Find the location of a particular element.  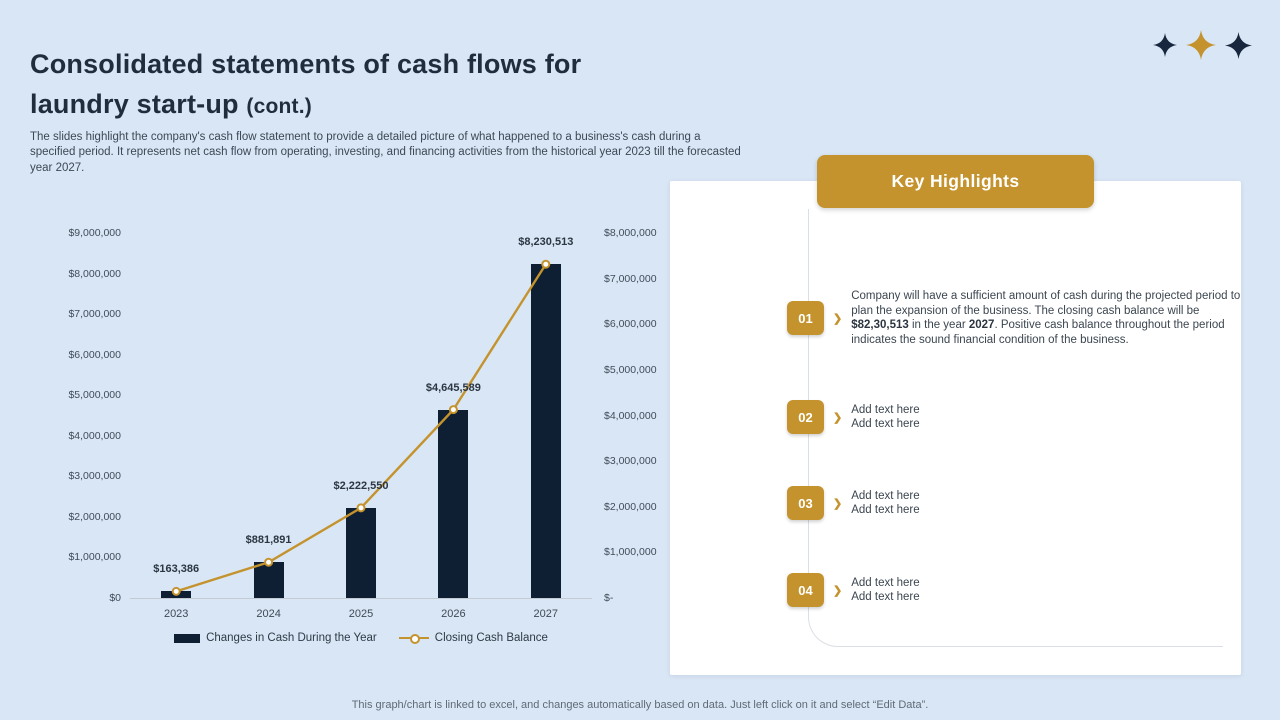

highlight-item-02: 02 ❯ Add text here Add text here is located at coordinates (1015, 417).